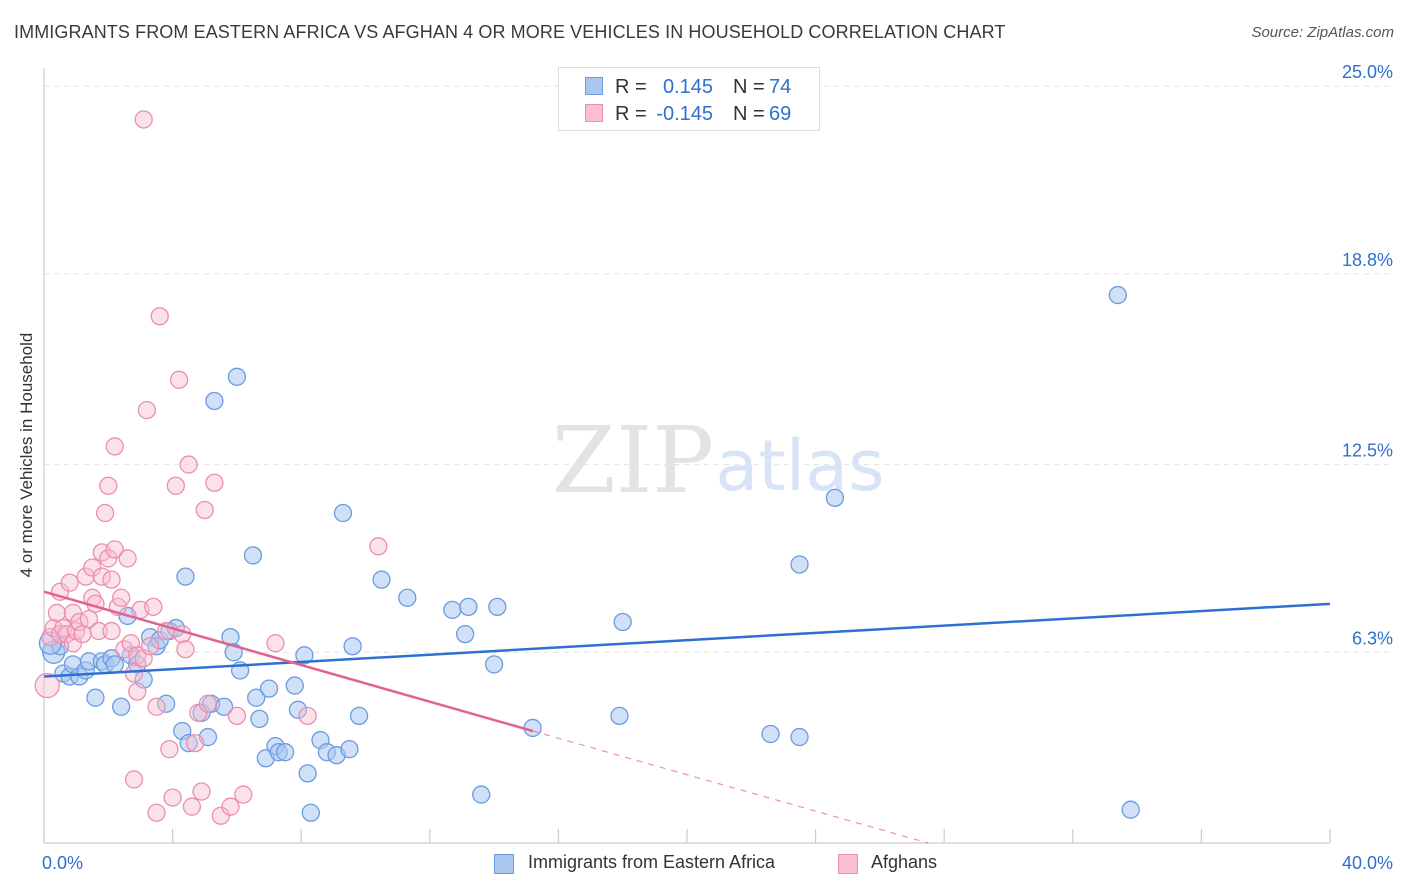 This screenshot has height=892, width=1406. I want to click on legend-item-afghans: Afghans, so click(888, 863).